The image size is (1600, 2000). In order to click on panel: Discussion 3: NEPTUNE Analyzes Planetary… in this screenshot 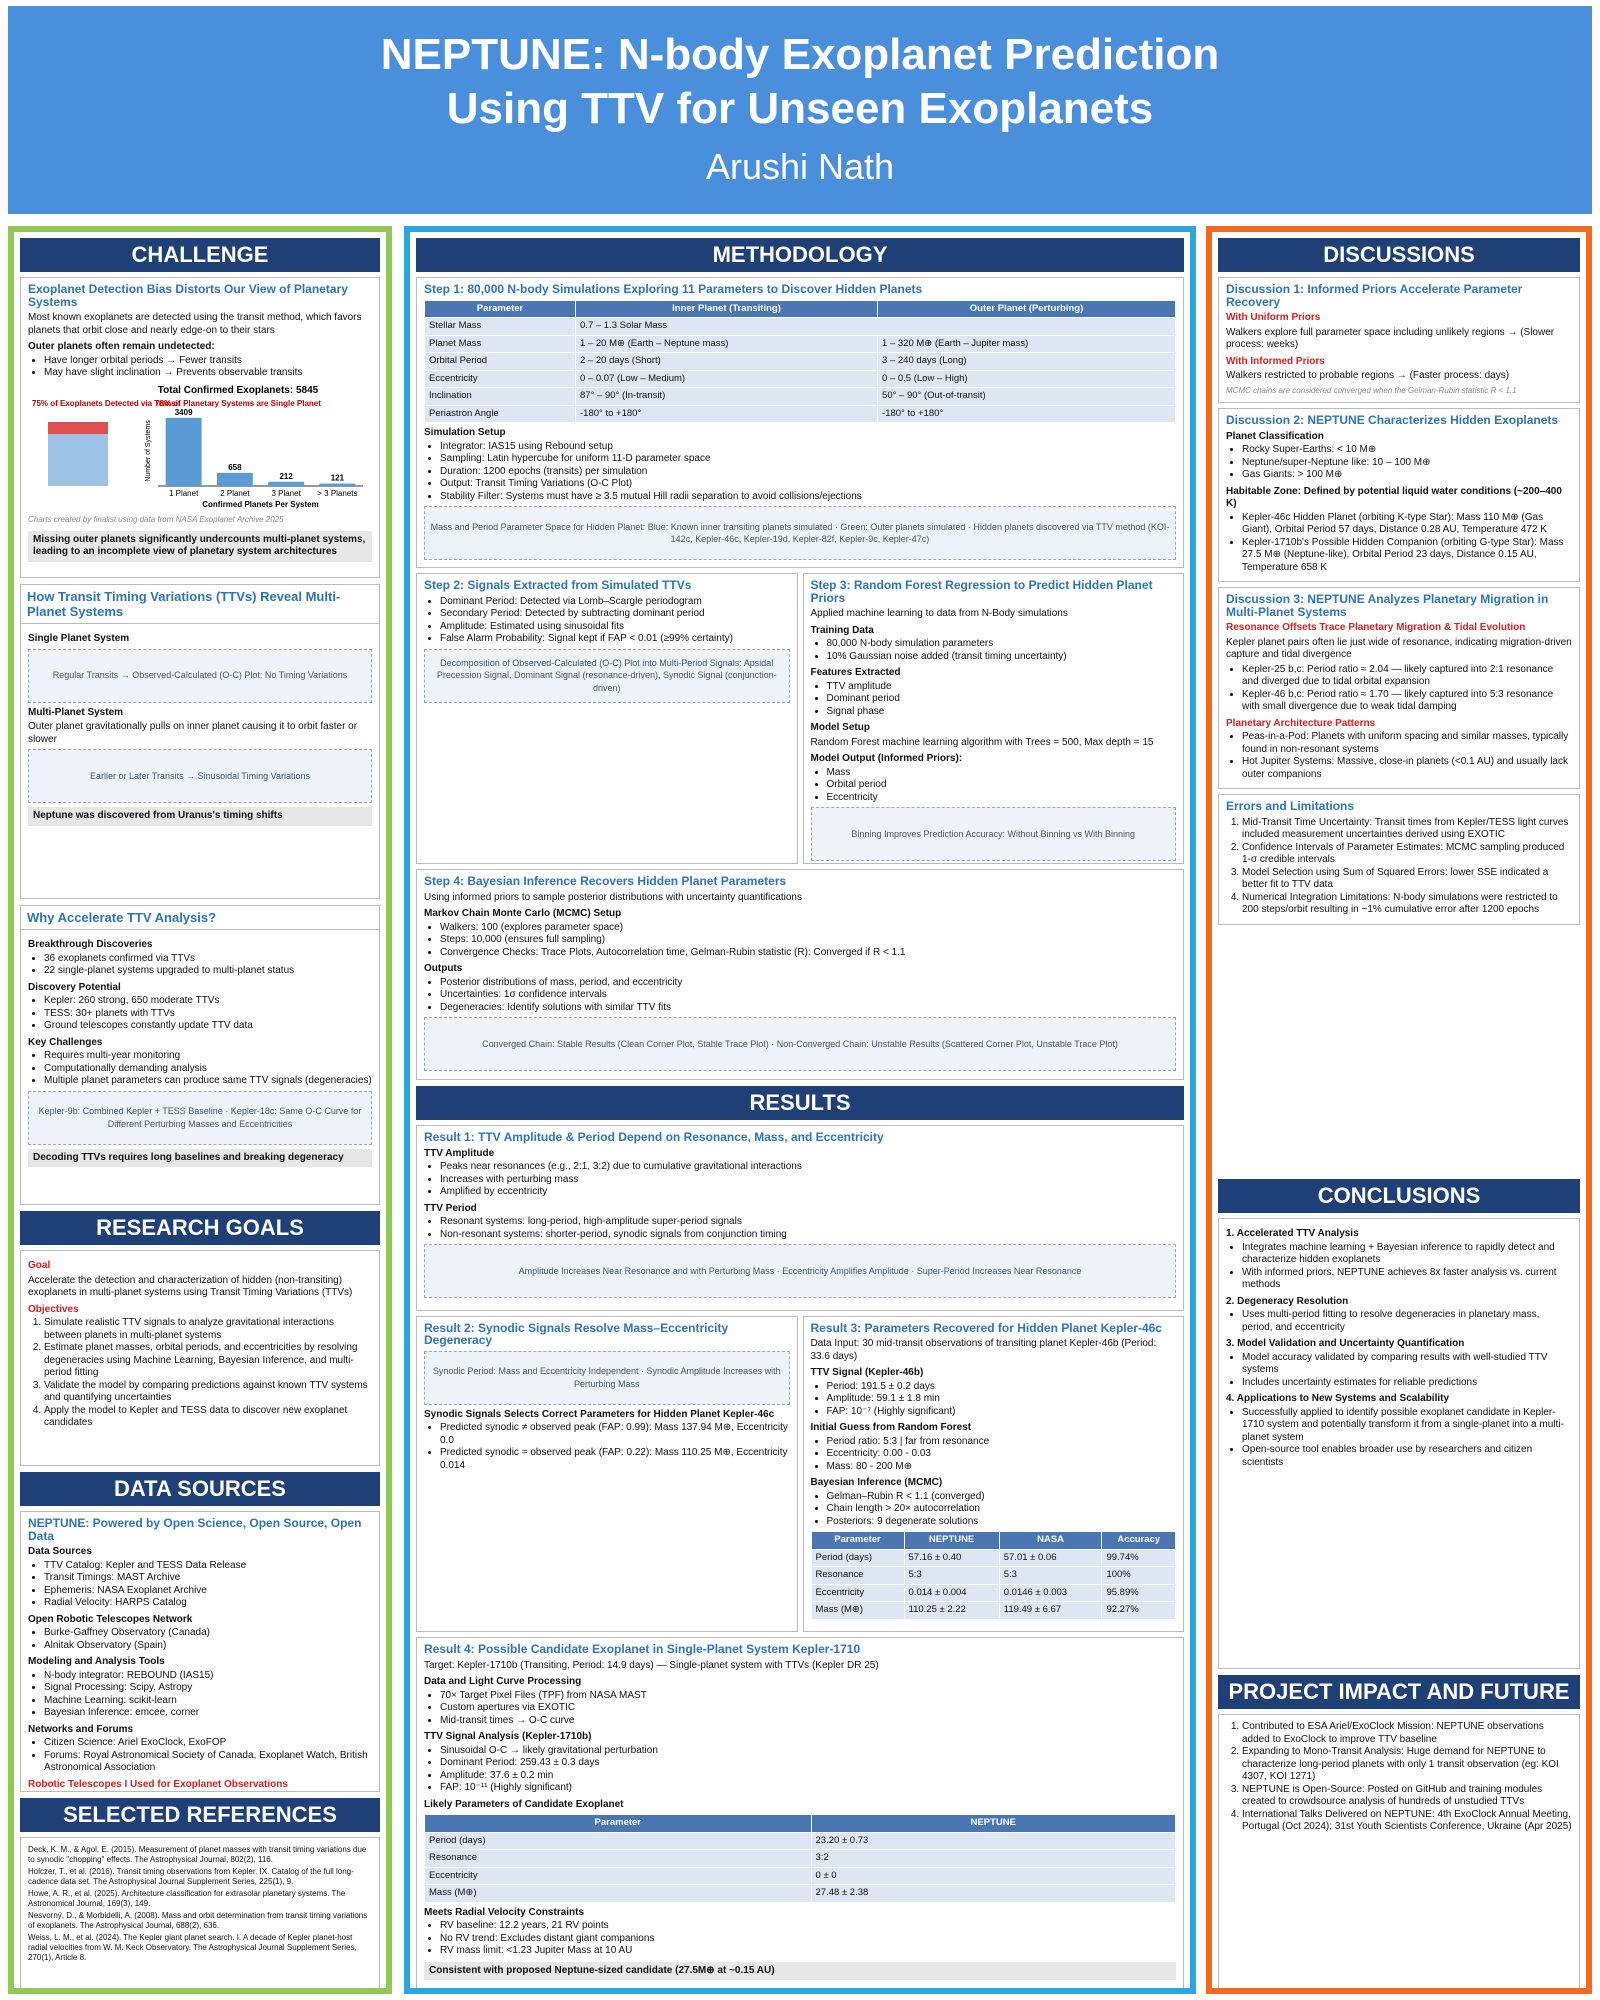, I will do `click(1399, 688)`.